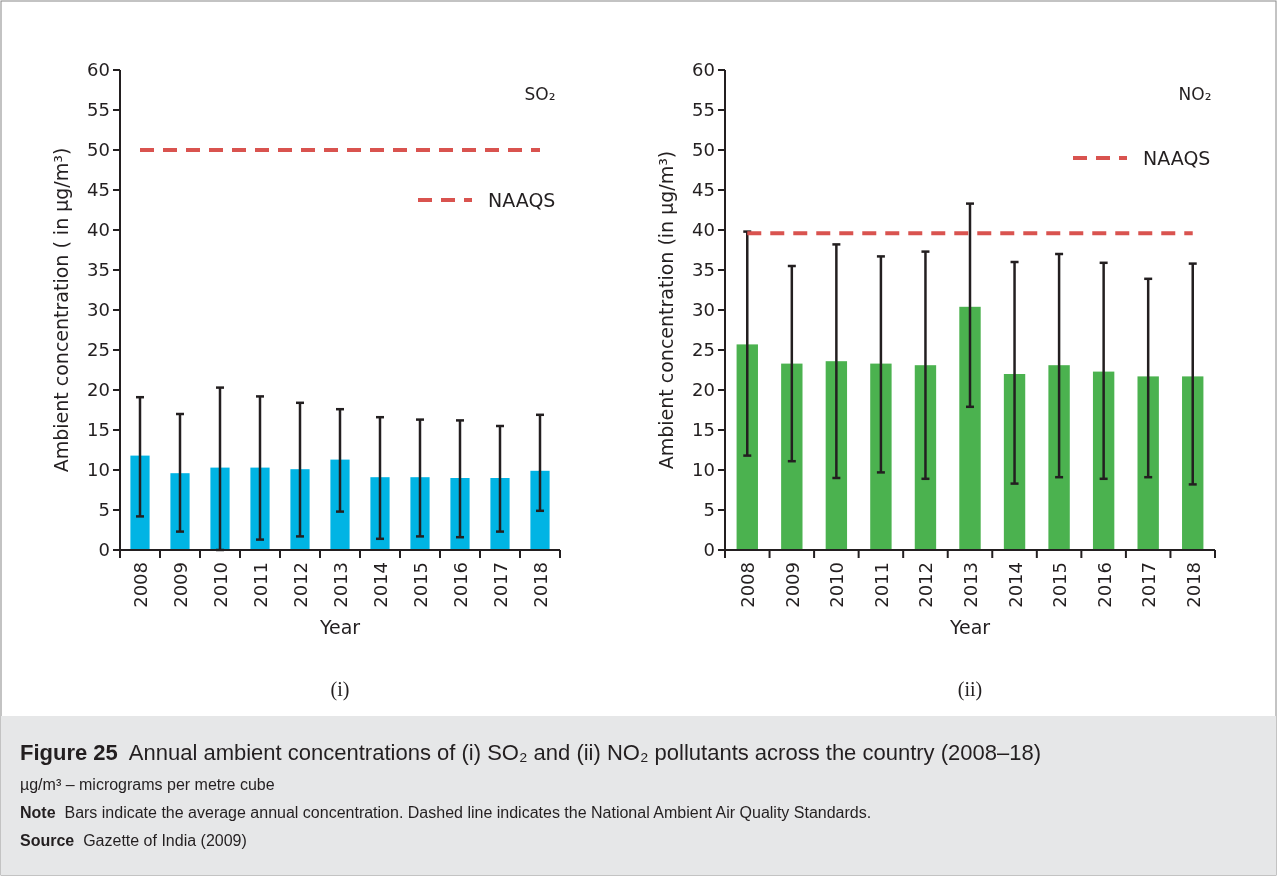 The width and height of the screenshot is (1277, 876). Describe the element at coordinates (970, 689) in the screenshot. I see `text: (ii)` at that location.